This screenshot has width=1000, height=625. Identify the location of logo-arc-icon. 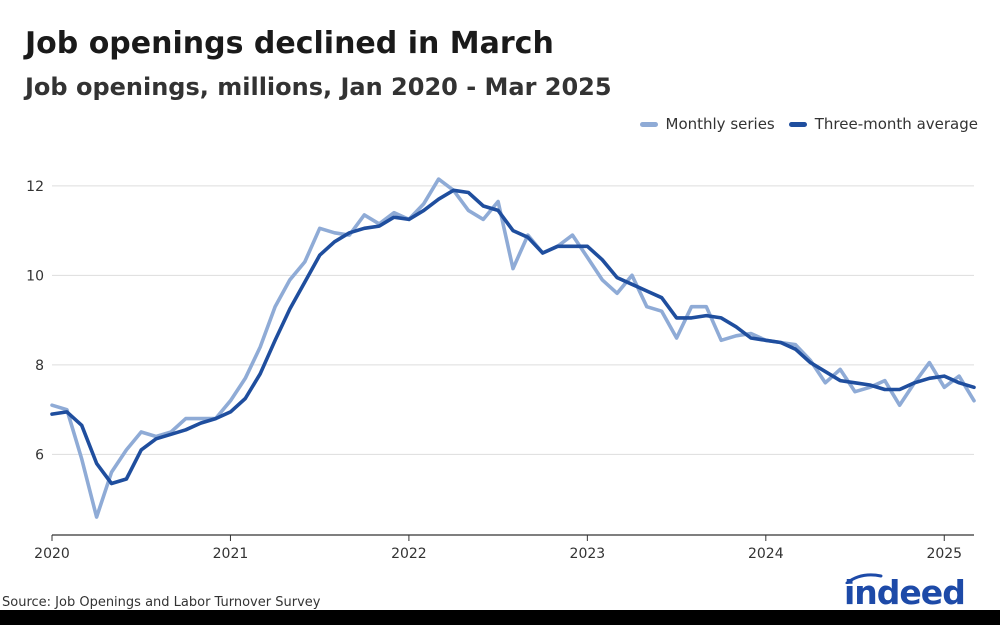
(864, 578).